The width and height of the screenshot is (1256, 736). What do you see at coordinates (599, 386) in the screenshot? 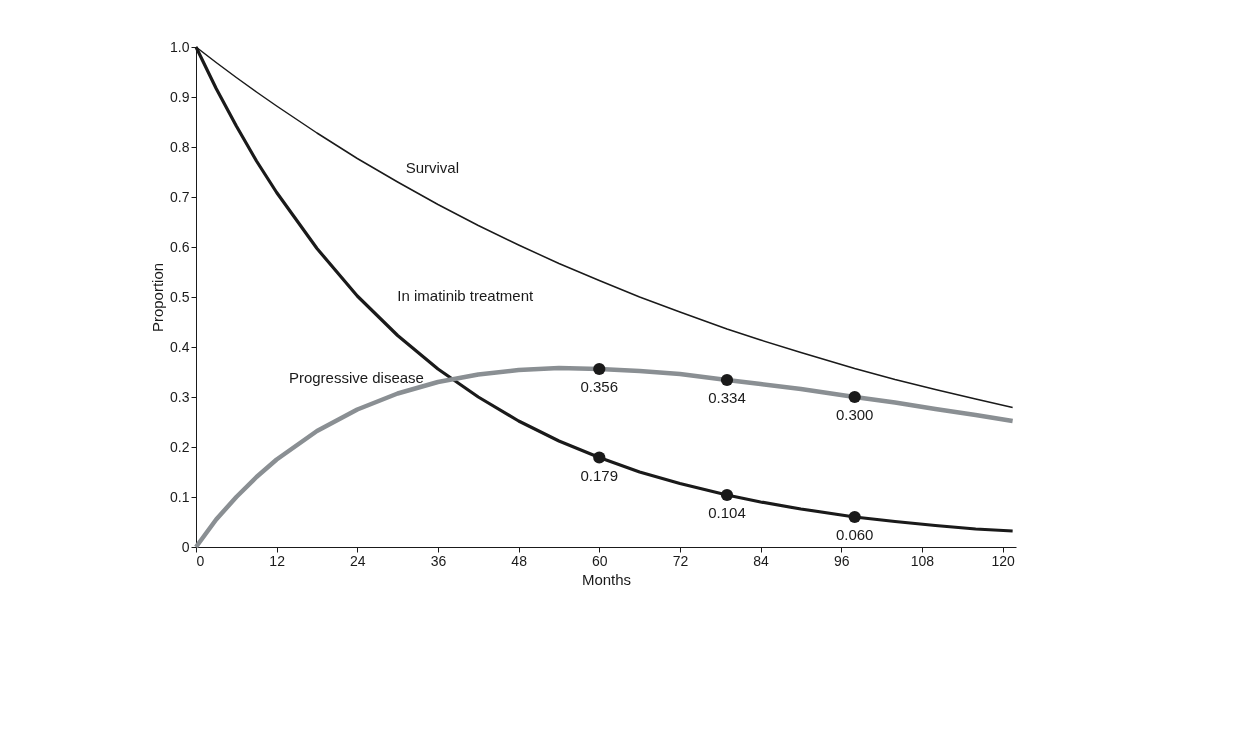
I see `data-label: 0.356` at bounding box center [599, 386].